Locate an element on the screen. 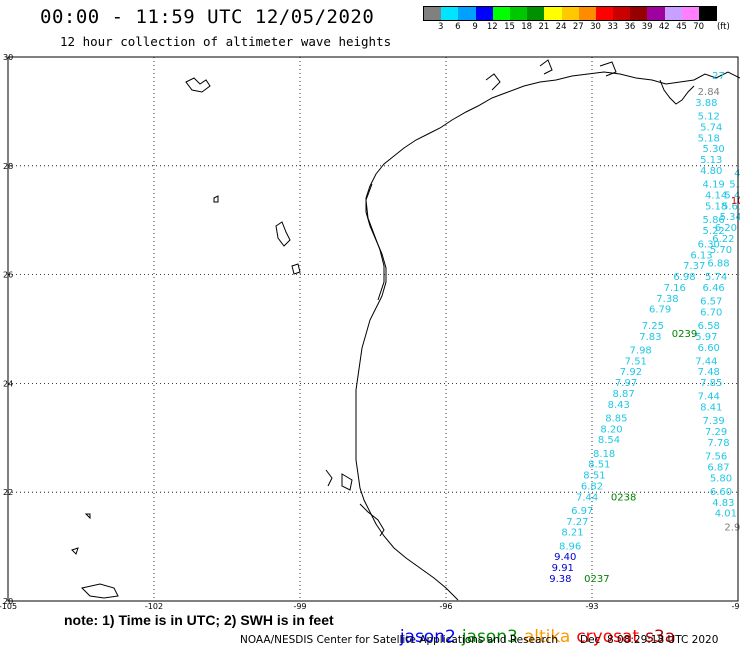  wave-height-reading: 6.70 is located at coordinates (711, 312).